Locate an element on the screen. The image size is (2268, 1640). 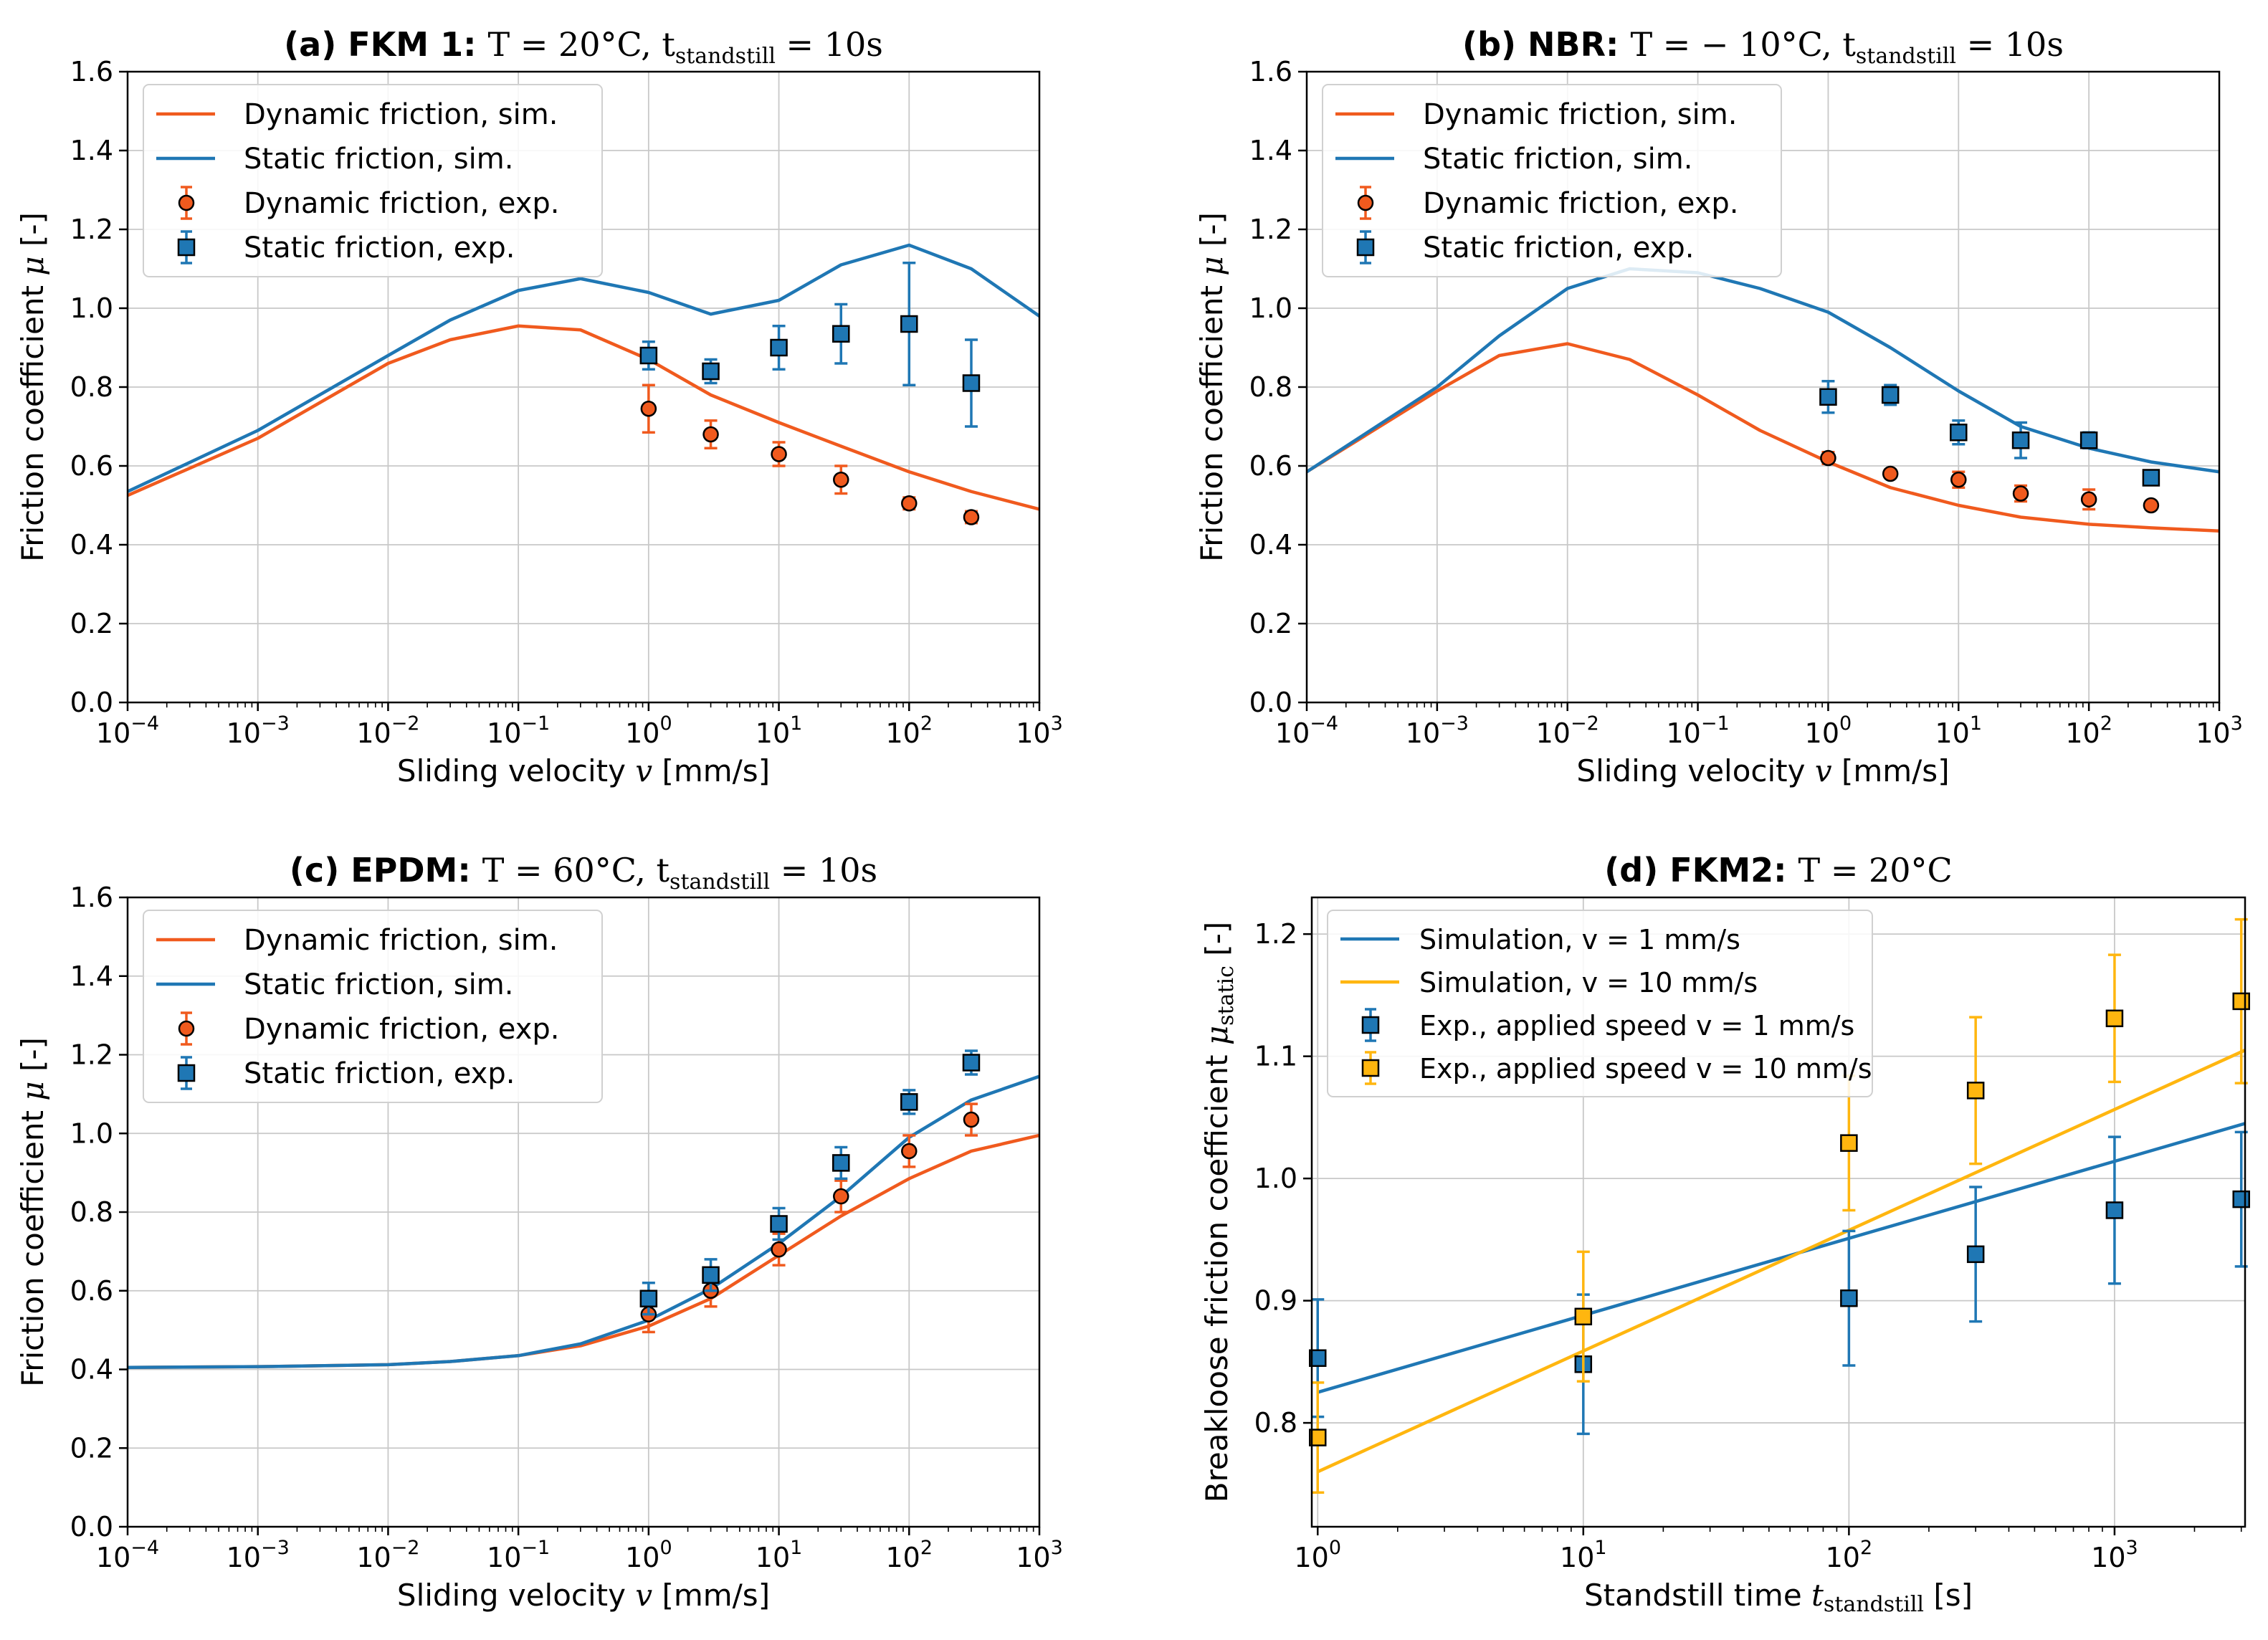
y-axis-label: Friction coefficient μ [-] is located at coordinates (32, 387).